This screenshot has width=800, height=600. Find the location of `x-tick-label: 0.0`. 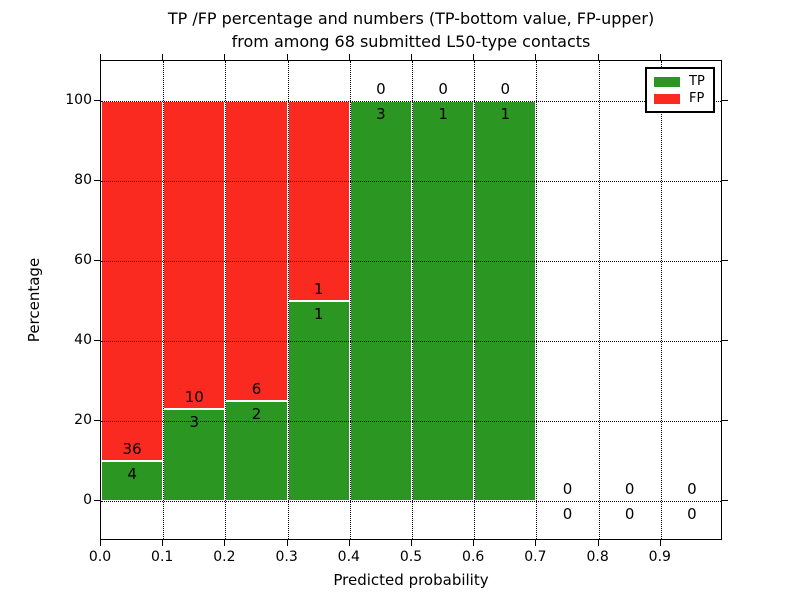

x-tick-label: 0.0 is located at coordinates (100, 557).